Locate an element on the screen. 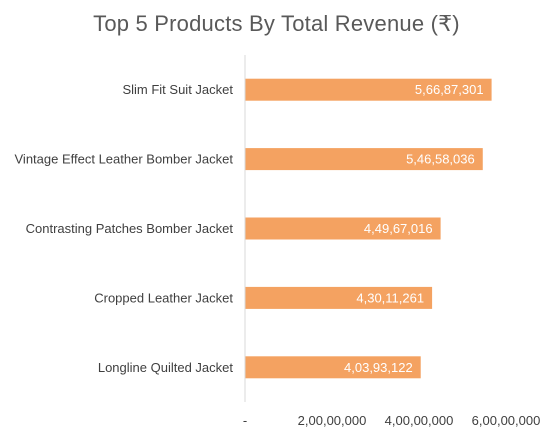 This screenshot has height=437, width=553. data-label: 5,46,58,036 is located at coordinates (440, 159).